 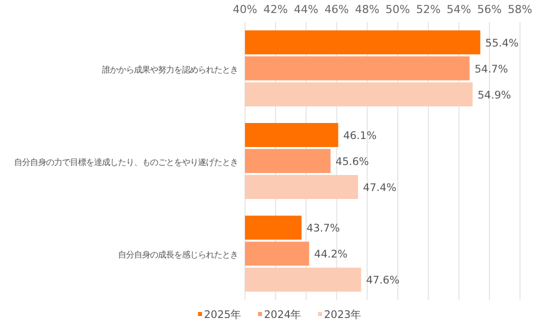 What do you see at coordinates (283, 315) in the screenshot?
I see `legend-label: 2024年` at bounding box center [283, 315].